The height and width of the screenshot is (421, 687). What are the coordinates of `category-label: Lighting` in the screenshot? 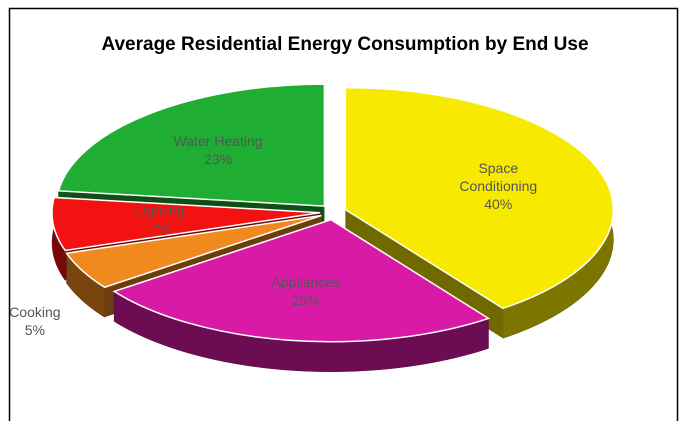 It's located at (159, 209).